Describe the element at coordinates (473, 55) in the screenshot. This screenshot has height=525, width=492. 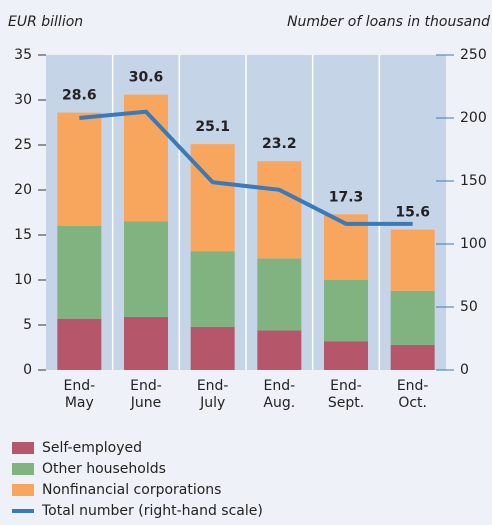
I see `y2-tick-label: 250` at that location.